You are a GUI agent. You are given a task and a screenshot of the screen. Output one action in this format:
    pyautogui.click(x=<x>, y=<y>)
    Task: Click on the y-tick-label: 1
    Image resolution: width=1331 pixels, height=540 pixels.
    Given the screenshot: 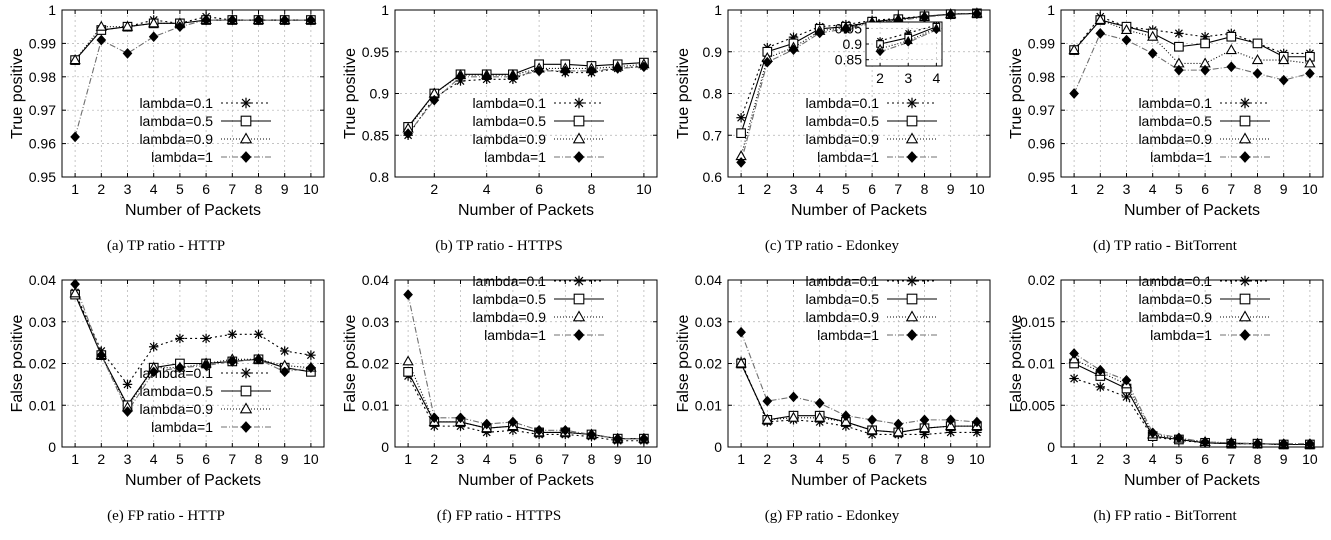 What is the action you would take?
    pyautogui.click(x=385, y=10)
    